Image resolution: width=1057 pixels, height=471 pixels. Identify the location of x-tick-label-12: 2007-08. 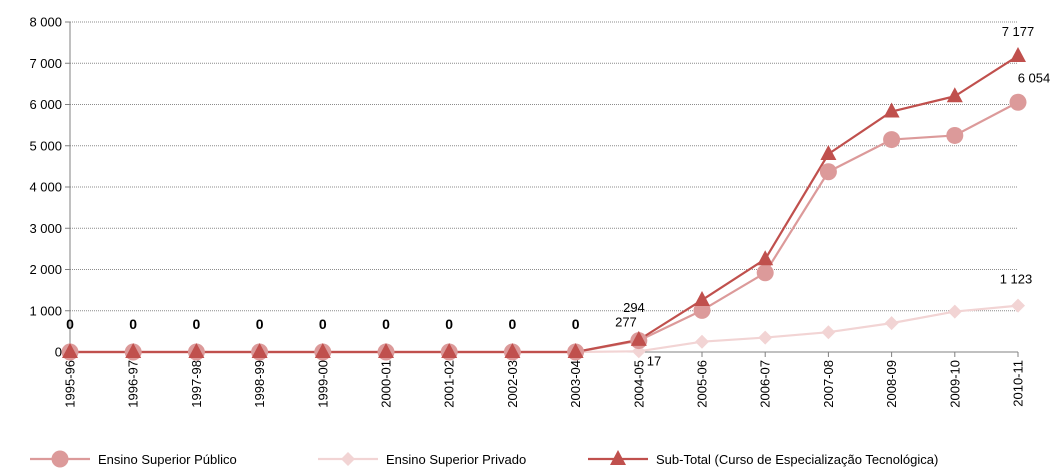
(828, 384).